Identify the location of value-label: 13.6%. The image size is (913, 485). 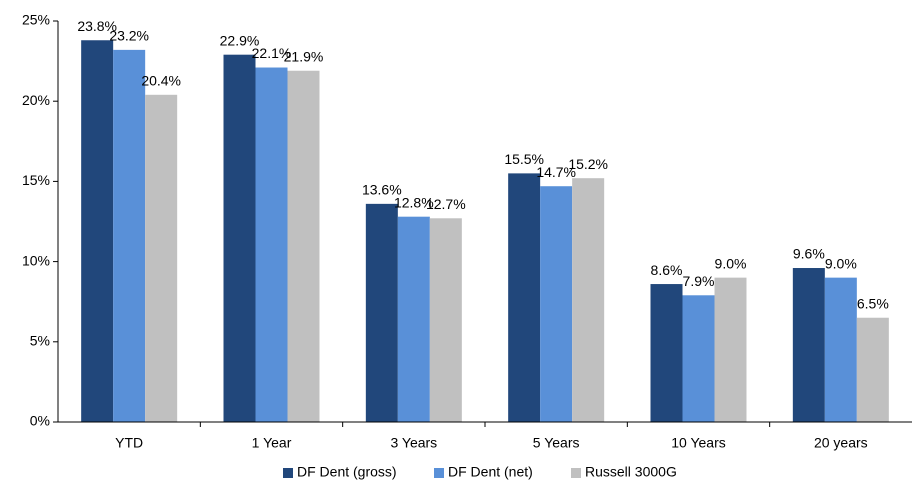
(382, 190).